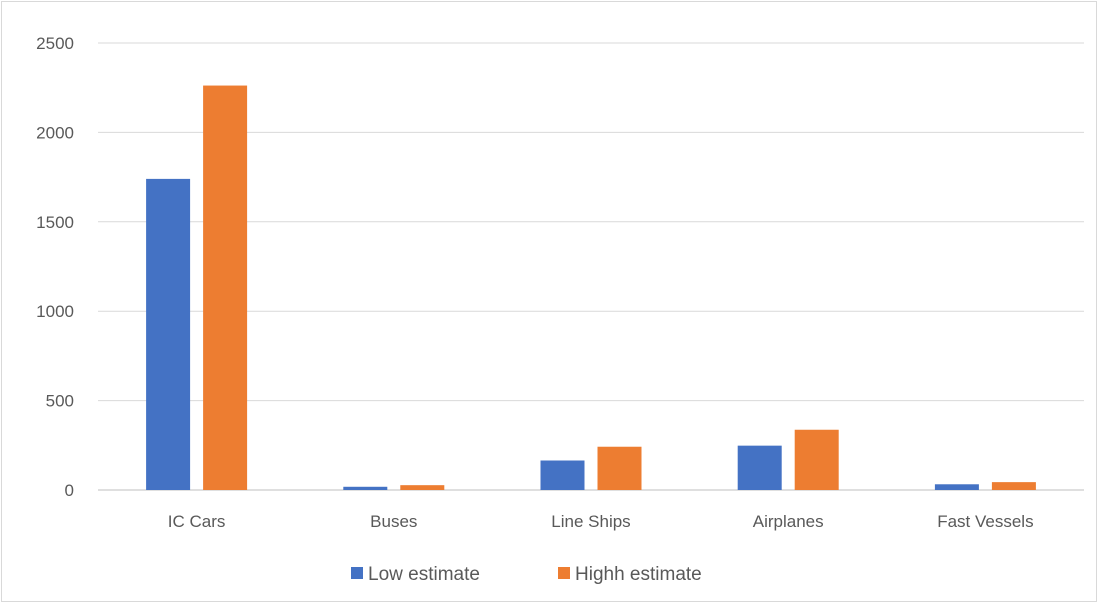  I want to click on bar-high-ic-cars, so click(225, 288).